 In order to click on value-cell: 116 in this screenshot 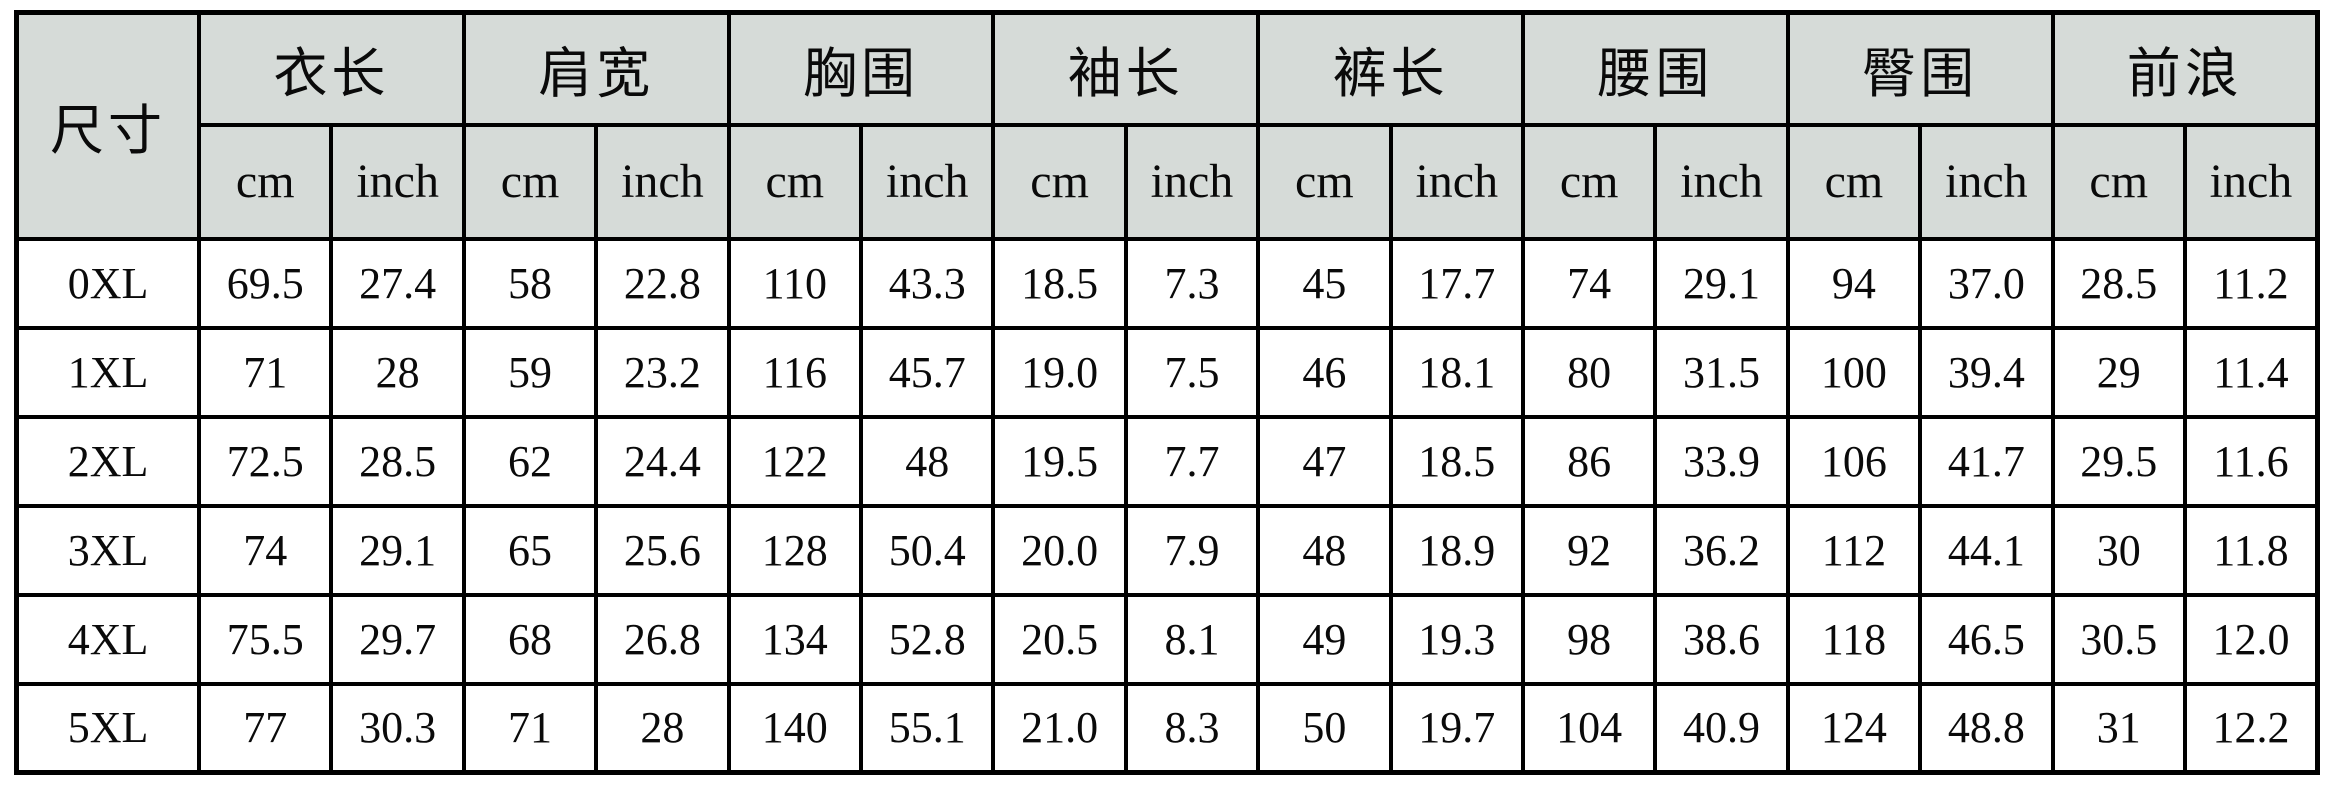, I will do `click(795, 372)`.